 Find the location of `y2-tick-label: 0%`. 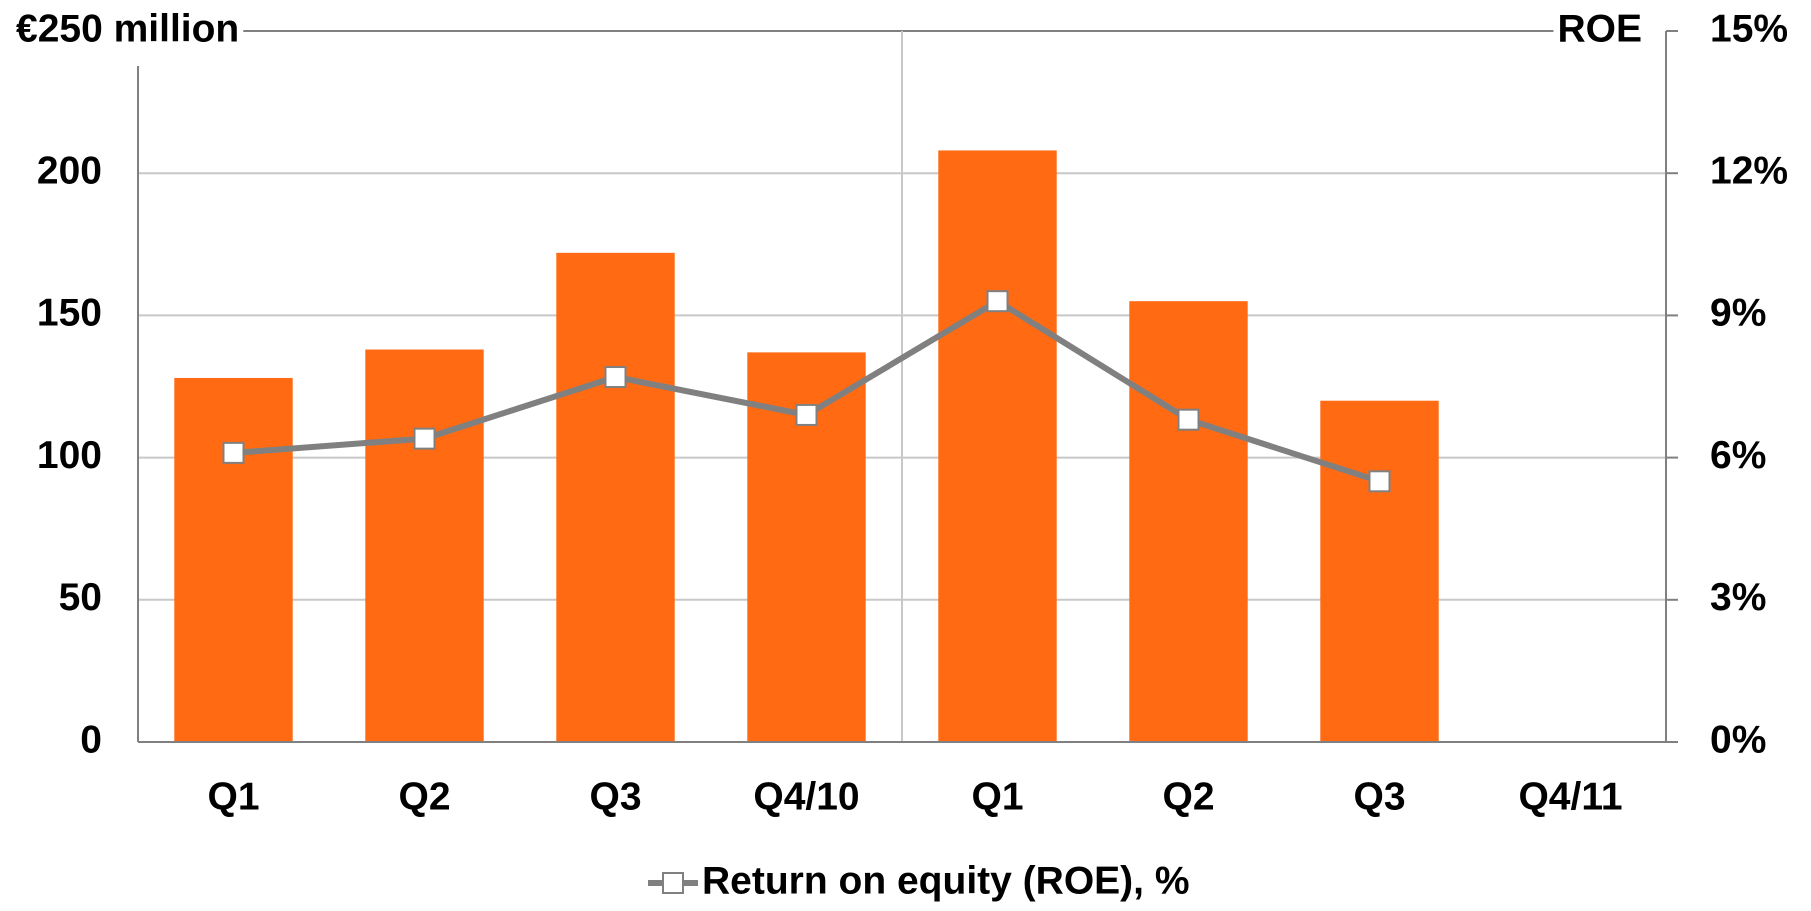

y2-tick-label: 0% is located at coordinates (1738, 739).